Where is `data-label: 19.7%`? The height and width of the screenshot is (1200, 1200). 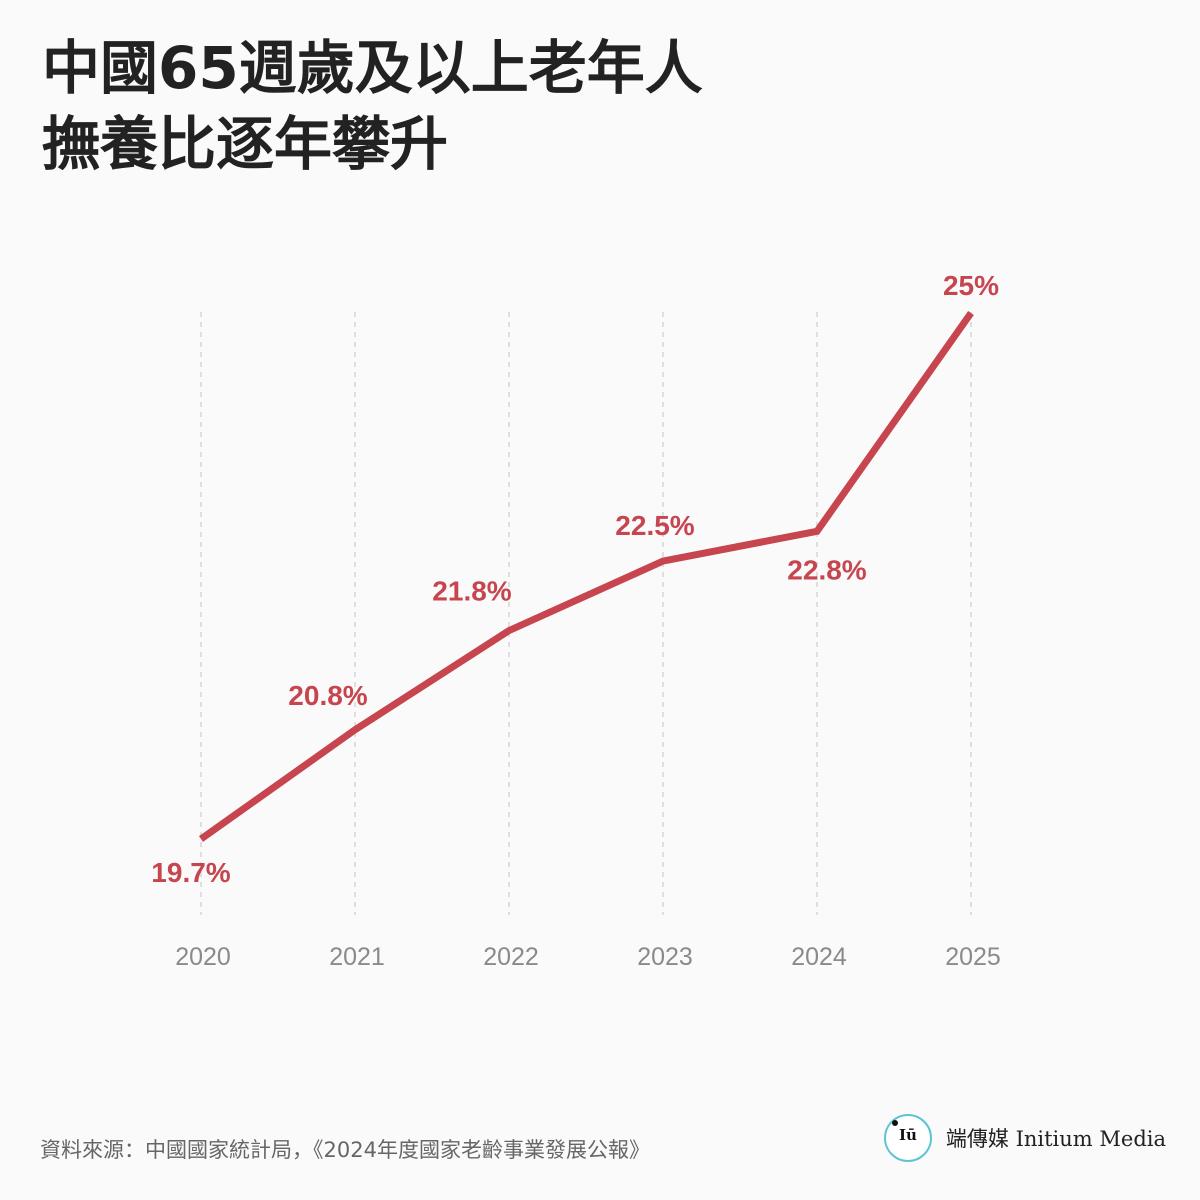
data-label: 19.7% is located at coordinates (190, 872).